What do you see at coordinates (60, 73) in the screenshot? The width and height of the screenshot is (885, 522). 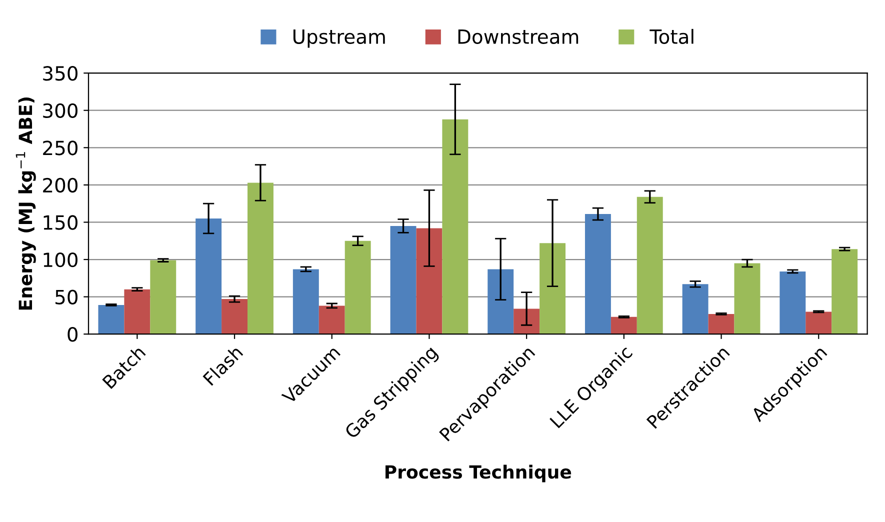 I see `y-tick-label: 350` at bounding box center [60, 73].